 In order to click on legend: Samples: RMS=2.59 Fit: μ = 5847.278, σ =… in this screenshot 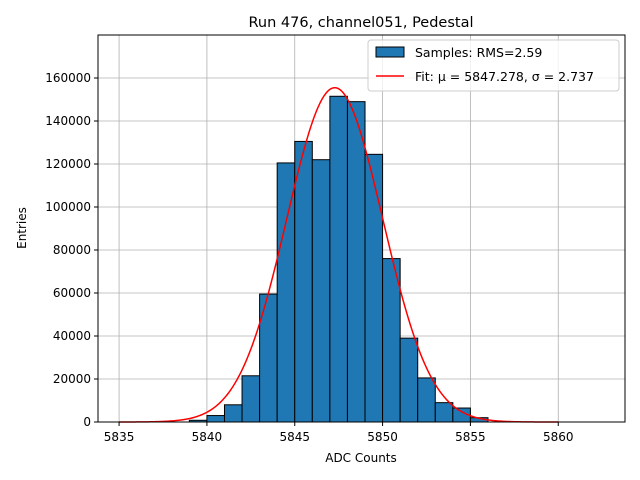, I will do `click(493, 65)`.